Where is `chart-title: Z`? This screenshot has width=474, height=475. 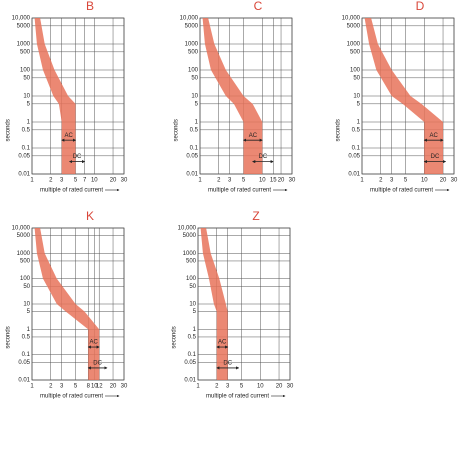 chart-title: Z is located at coordinates (255, 216).